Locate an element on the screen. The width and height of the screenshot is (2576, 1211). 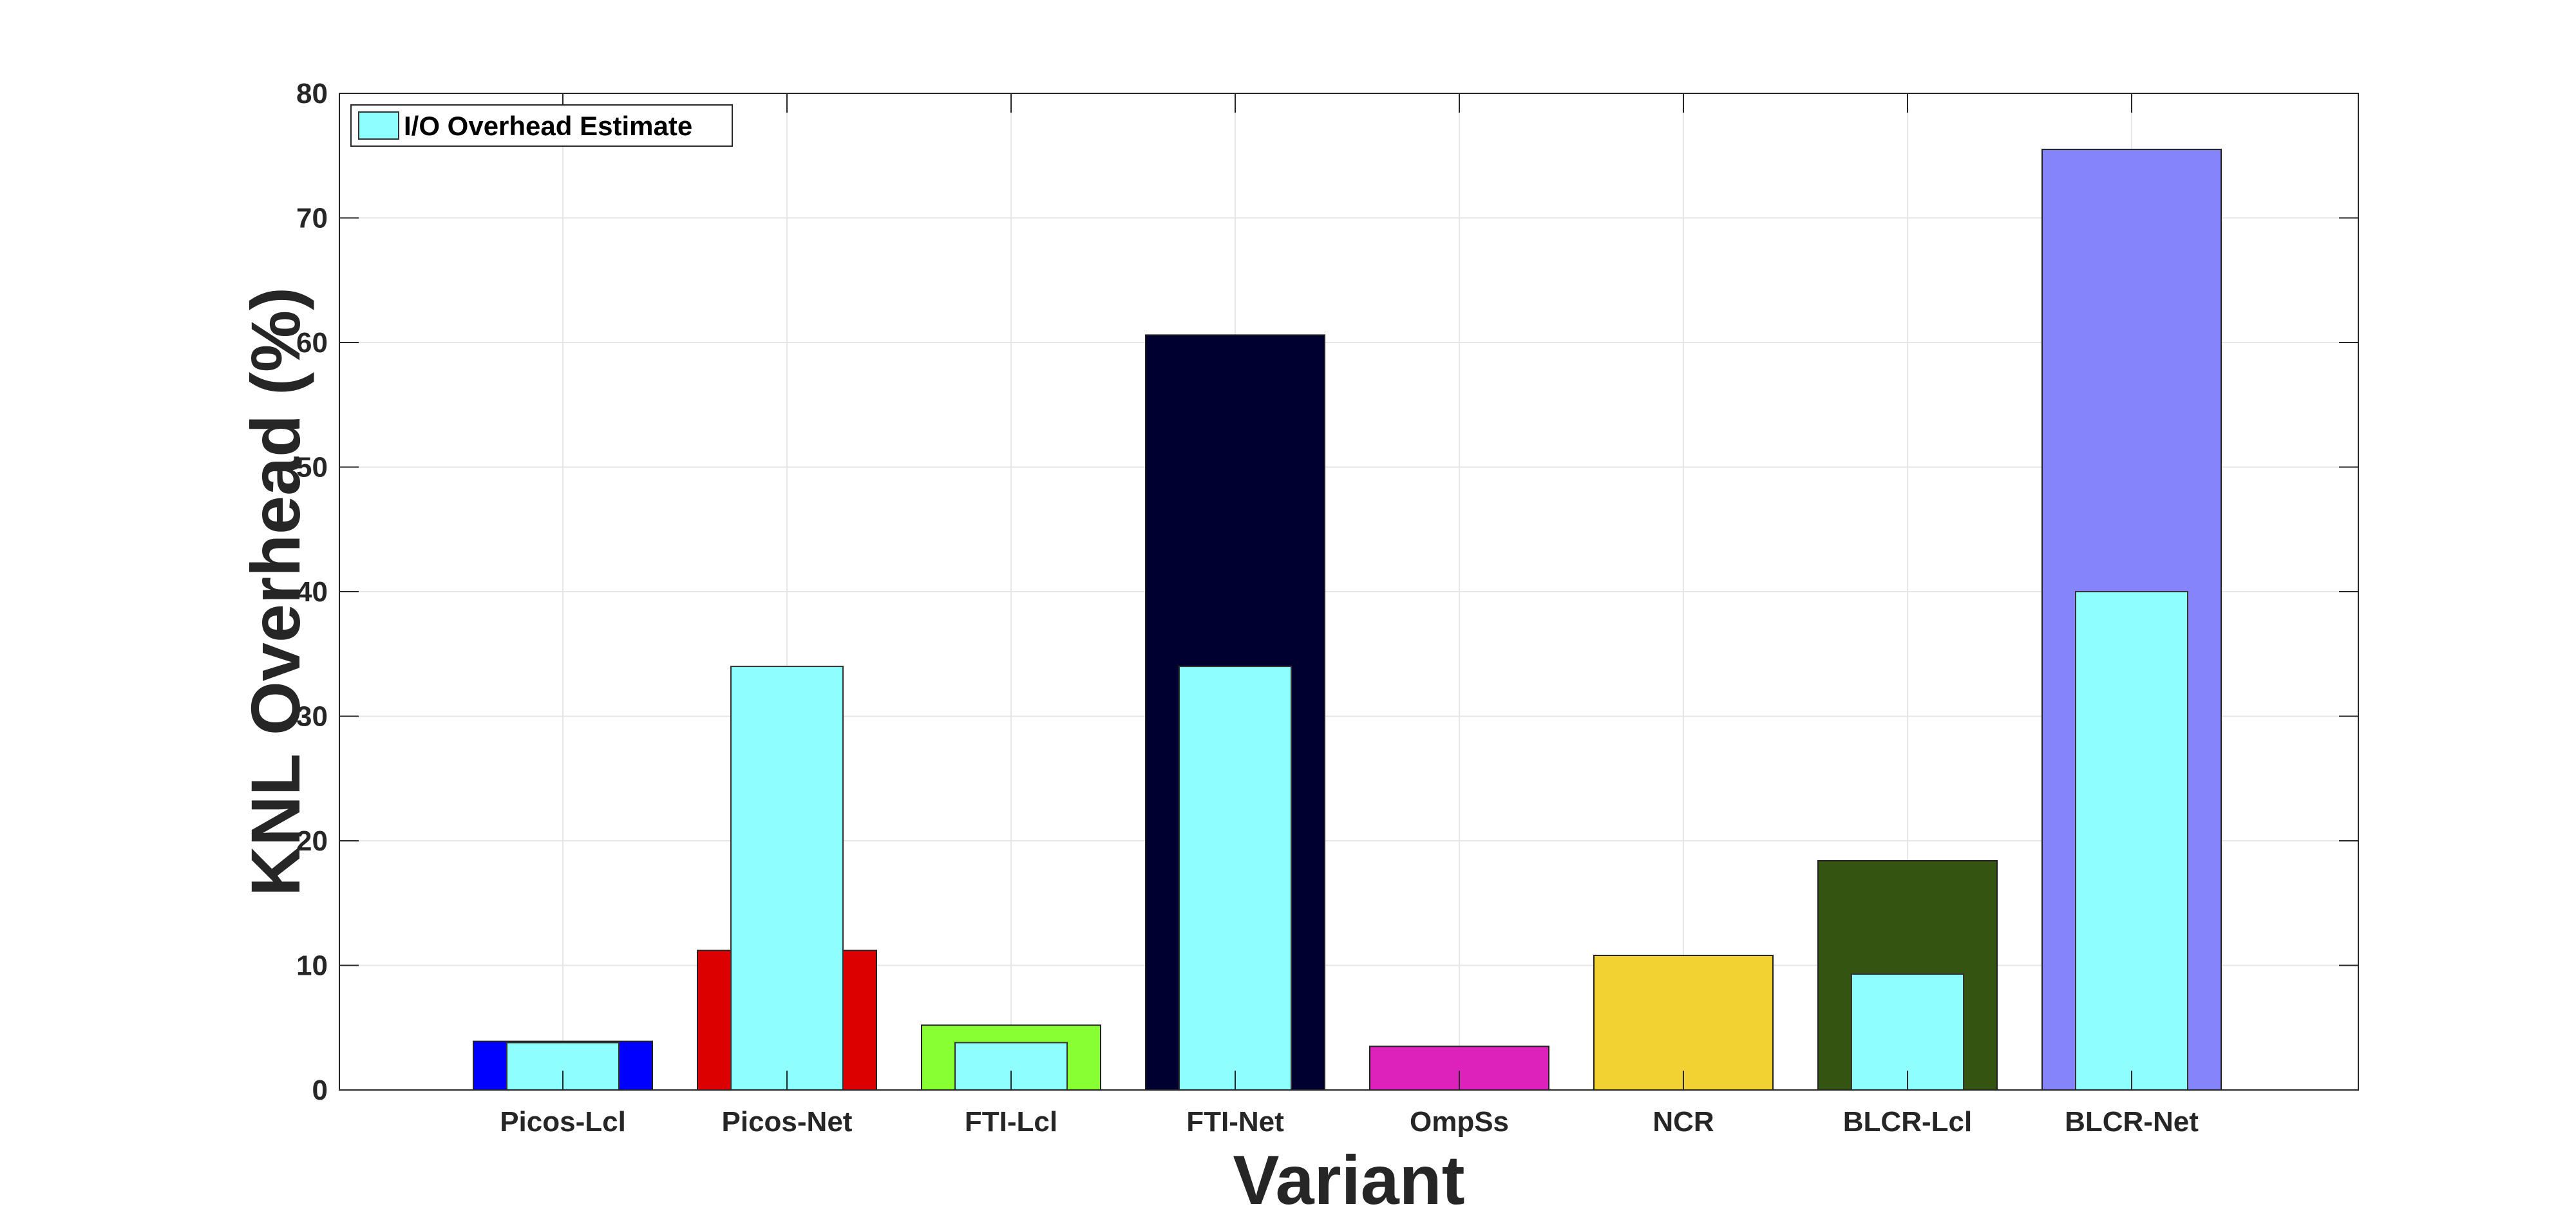
x-tick-label: Picos-Net is located at coordinates (787, 1122).